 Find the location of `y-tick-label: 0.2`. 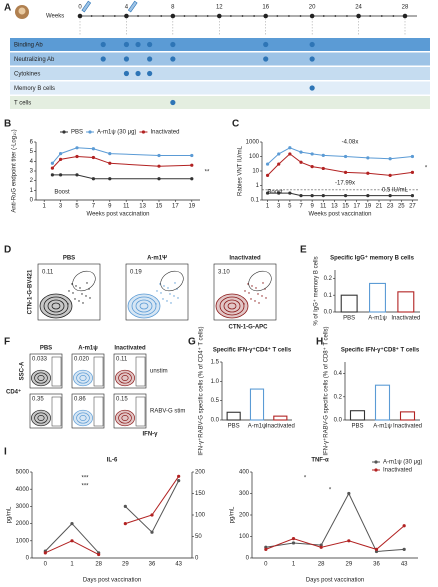

y-tick-label: 0.2 is located at coordinates (338, 397).